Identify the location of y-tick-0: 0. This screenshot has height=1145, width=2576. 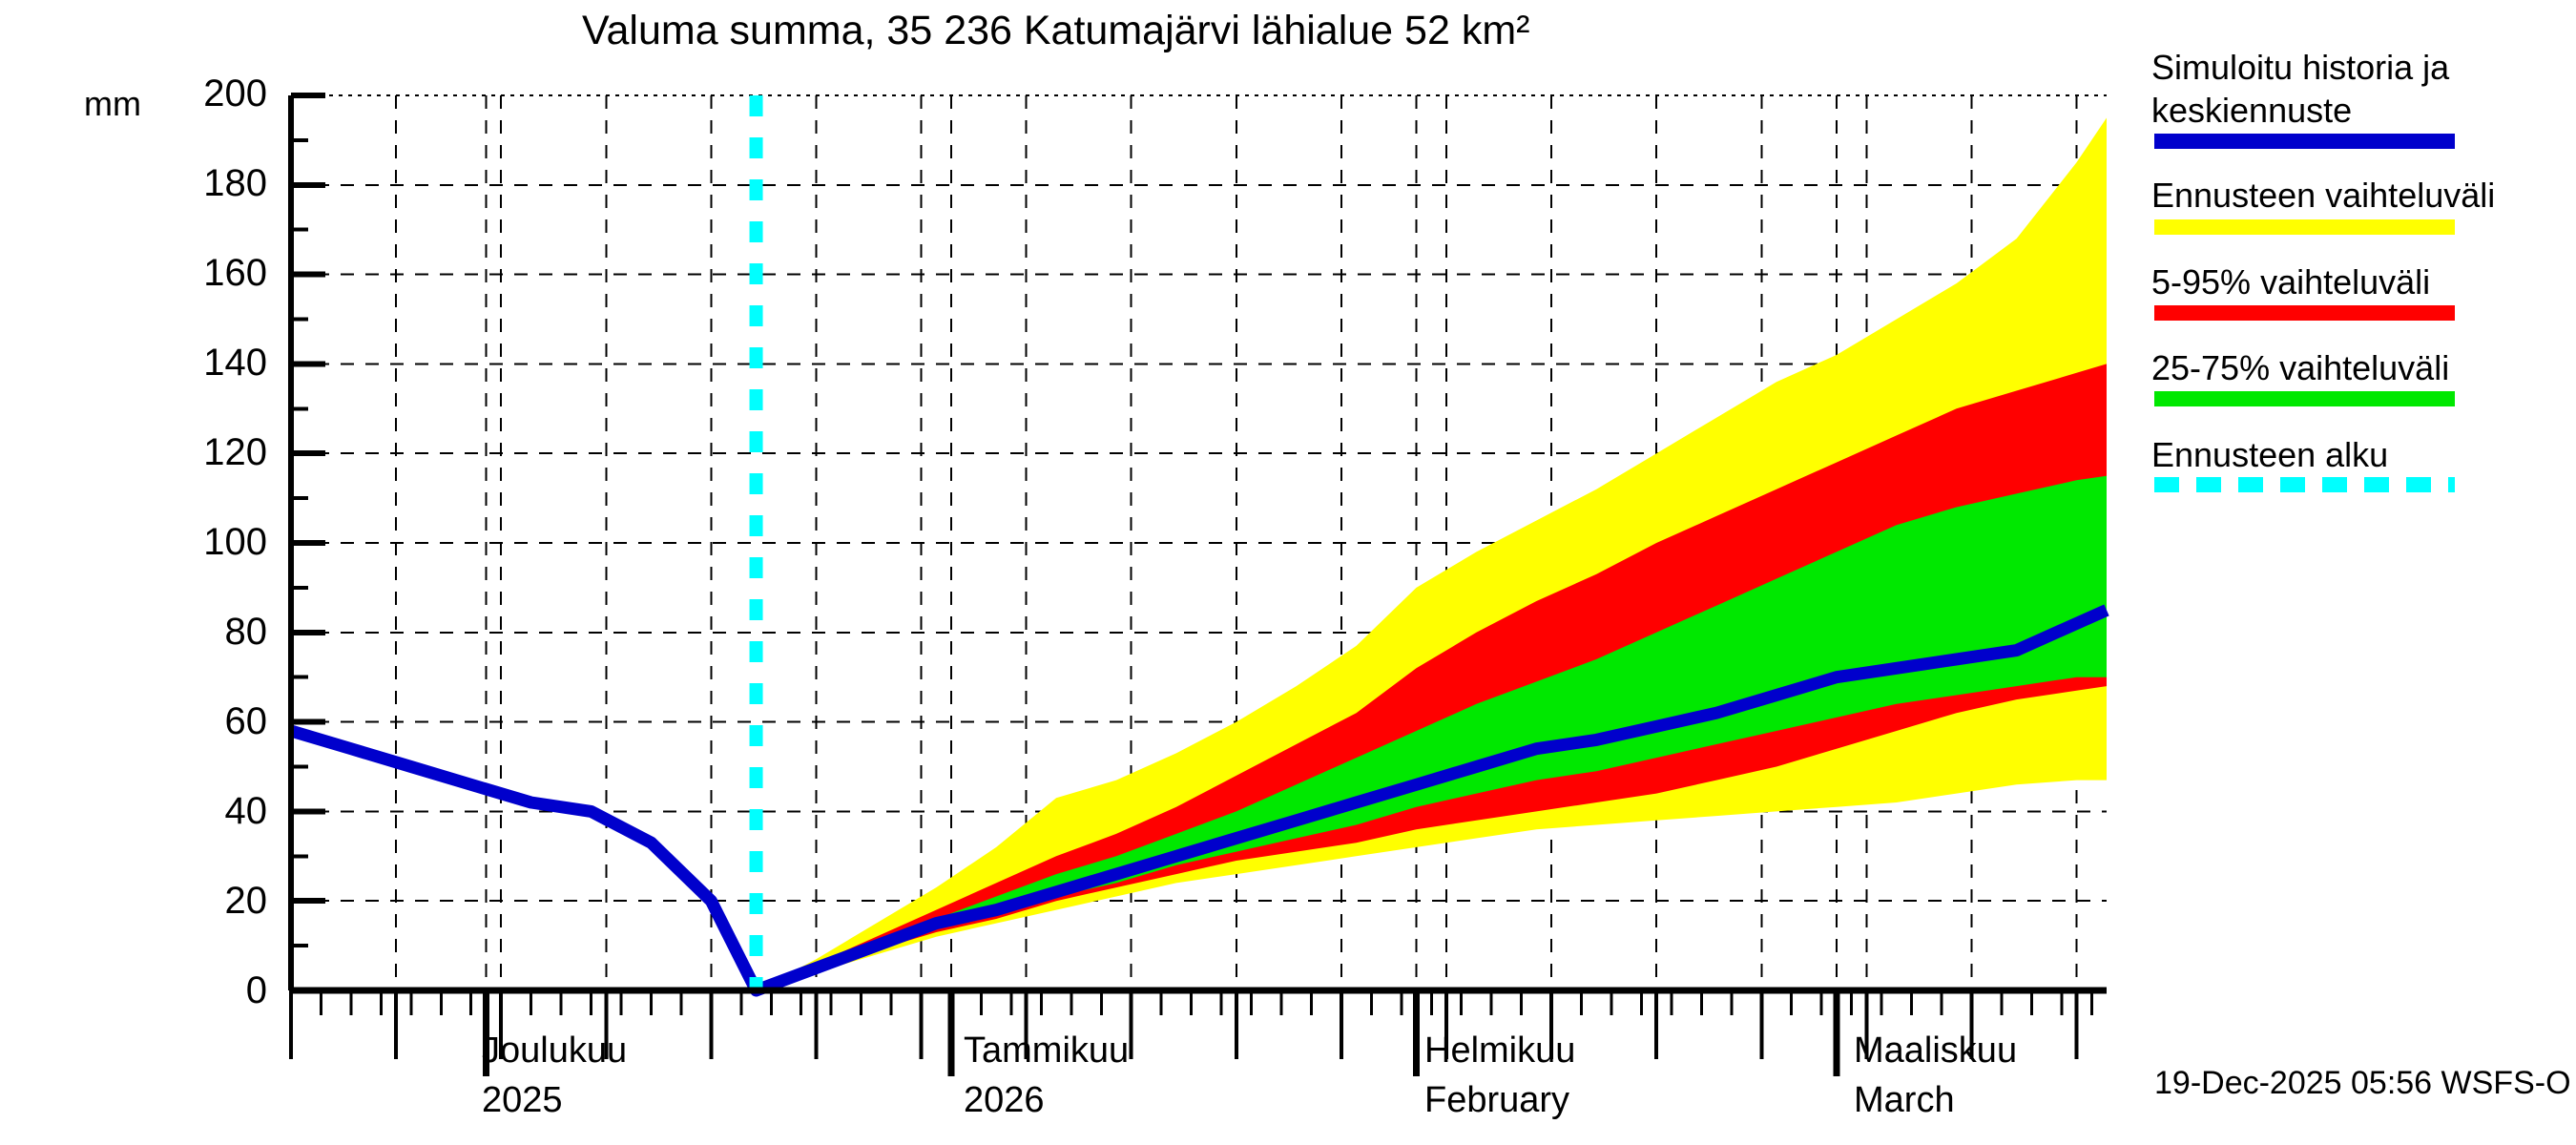
(256, 990).